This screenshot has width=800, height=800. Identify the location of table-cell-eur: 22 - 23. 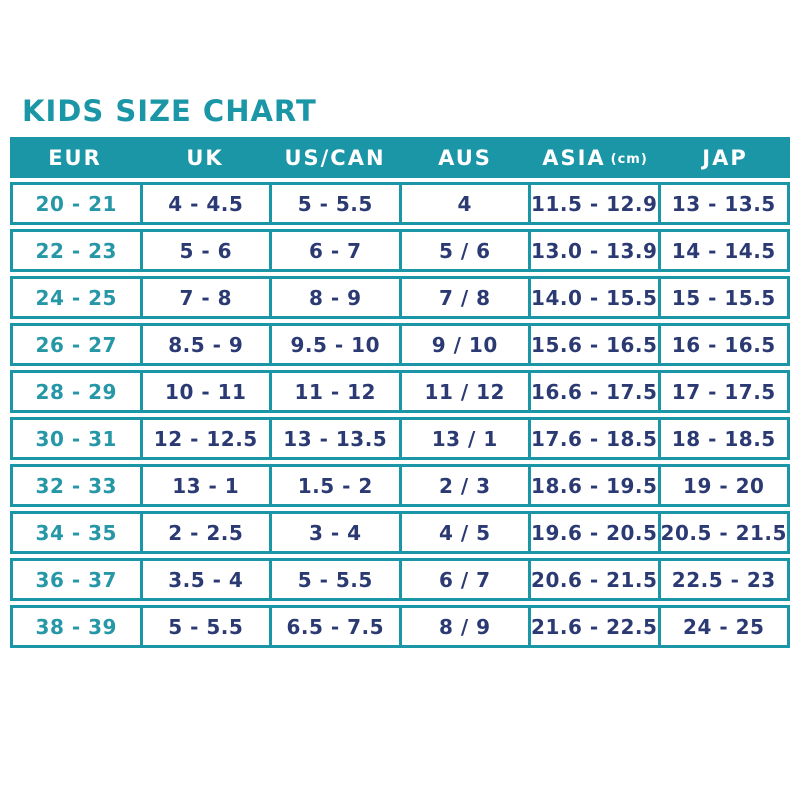
(78, 250).